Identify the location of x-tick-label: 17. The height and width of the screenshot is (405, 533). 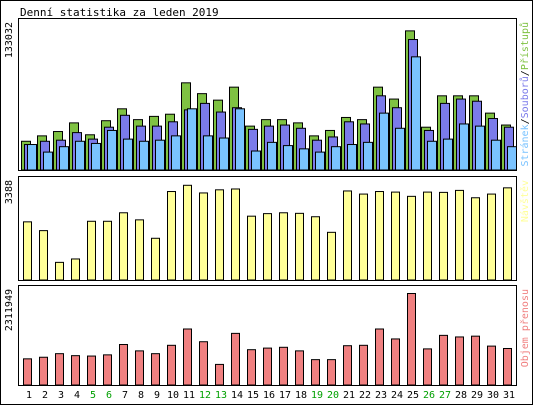
(285, 395).